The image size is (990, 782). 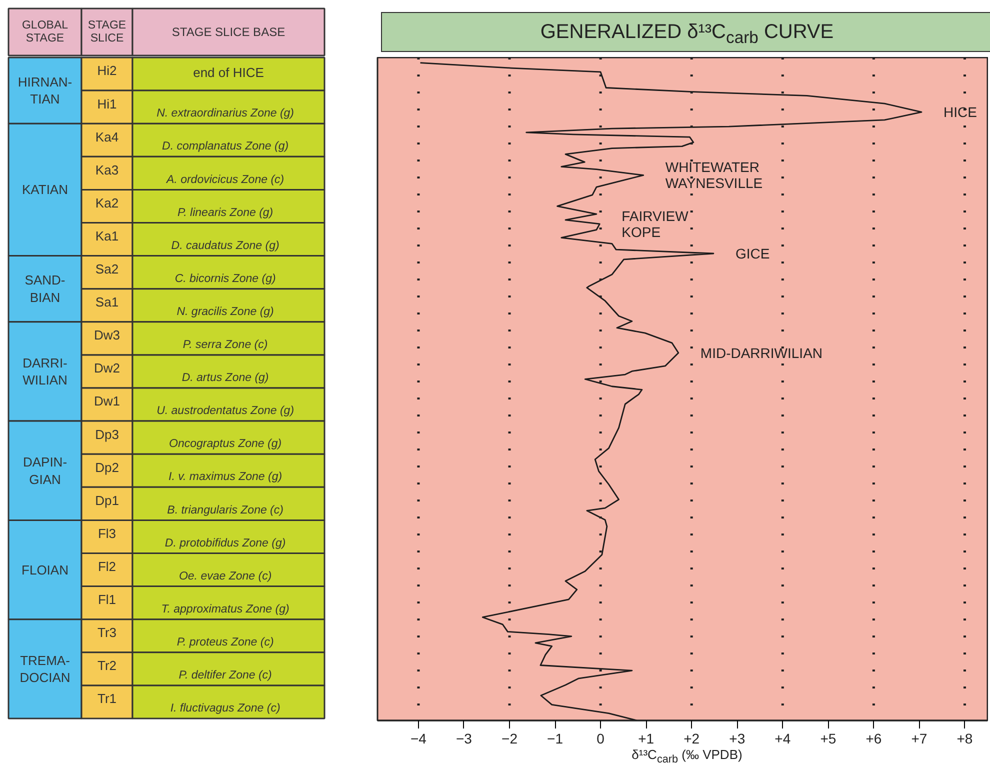 I want to click on category-label: Dw2, so click(x=107, y=368).